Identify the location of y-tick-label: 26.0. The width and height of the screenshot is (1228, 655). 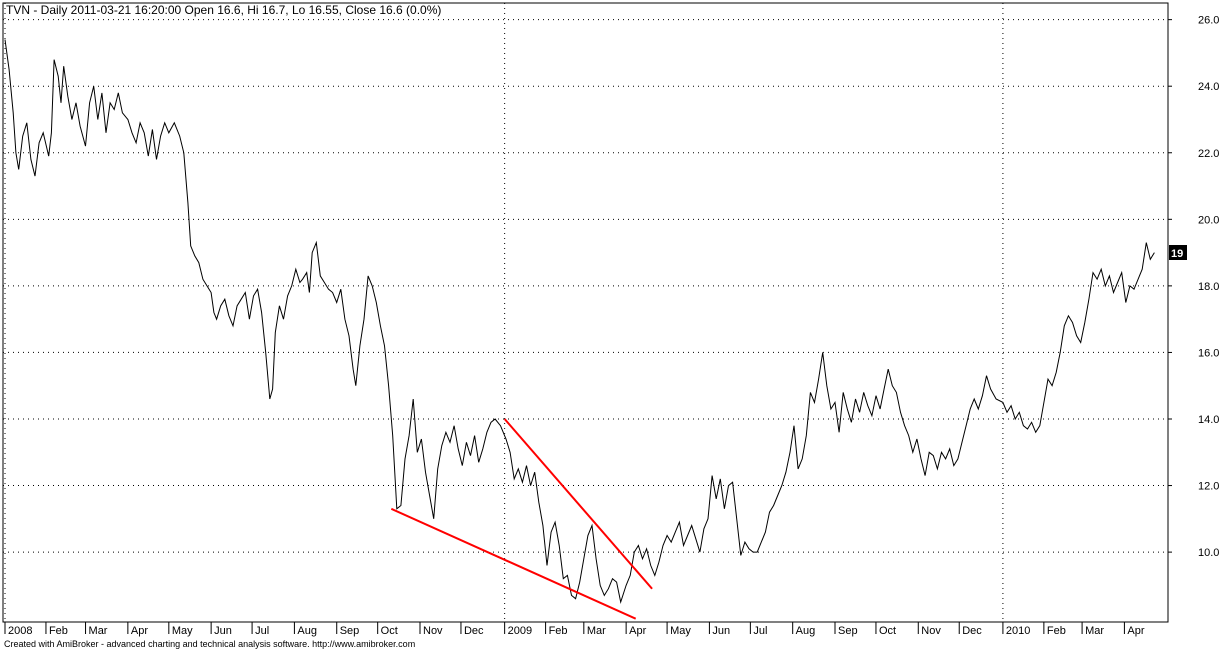
(1208, 21).